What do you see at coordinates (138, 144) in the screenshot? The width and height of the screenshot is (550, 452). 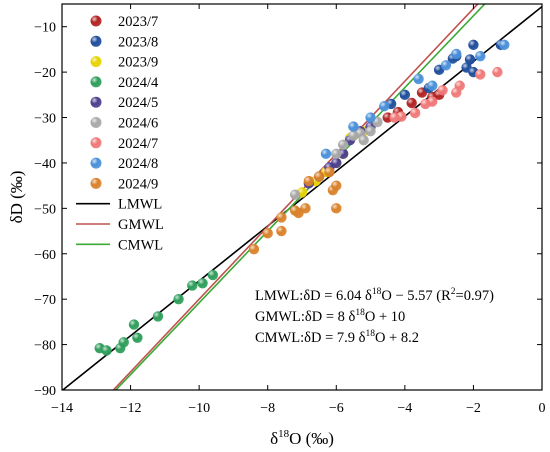 I see `legend-label: 2024/7` at bounding box center [138, 144].